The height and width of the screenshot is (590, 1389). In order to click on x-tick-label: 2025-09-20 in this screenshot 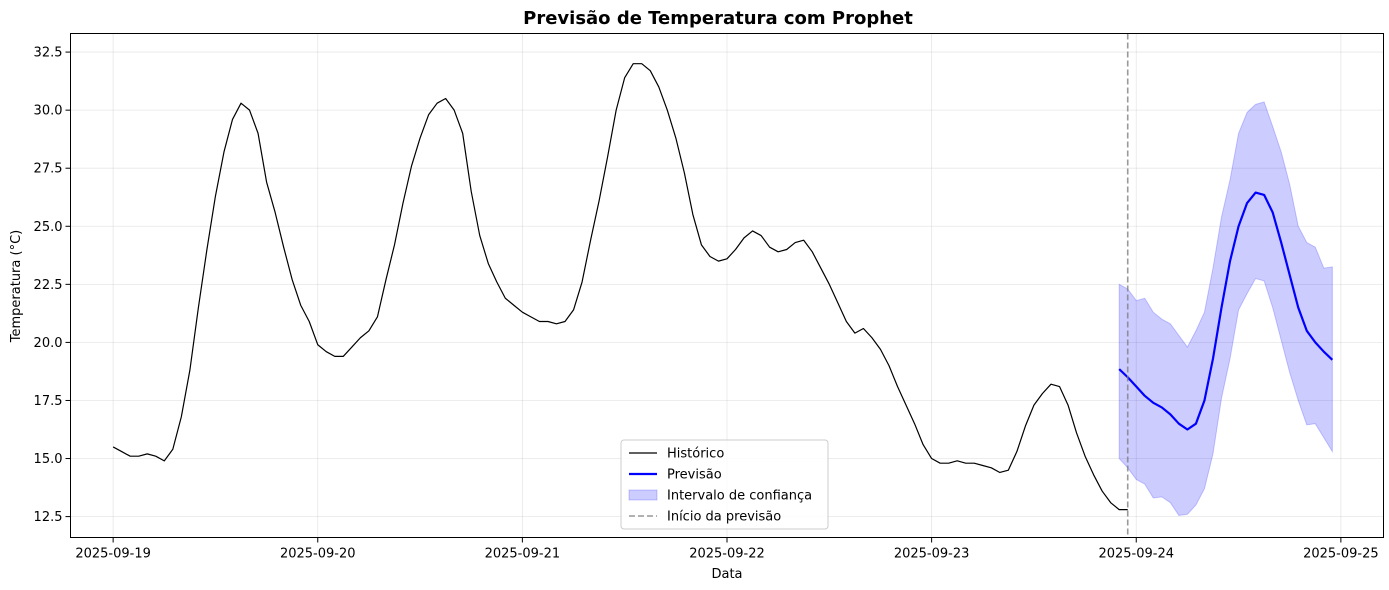, I will do `click(318, 554)`.